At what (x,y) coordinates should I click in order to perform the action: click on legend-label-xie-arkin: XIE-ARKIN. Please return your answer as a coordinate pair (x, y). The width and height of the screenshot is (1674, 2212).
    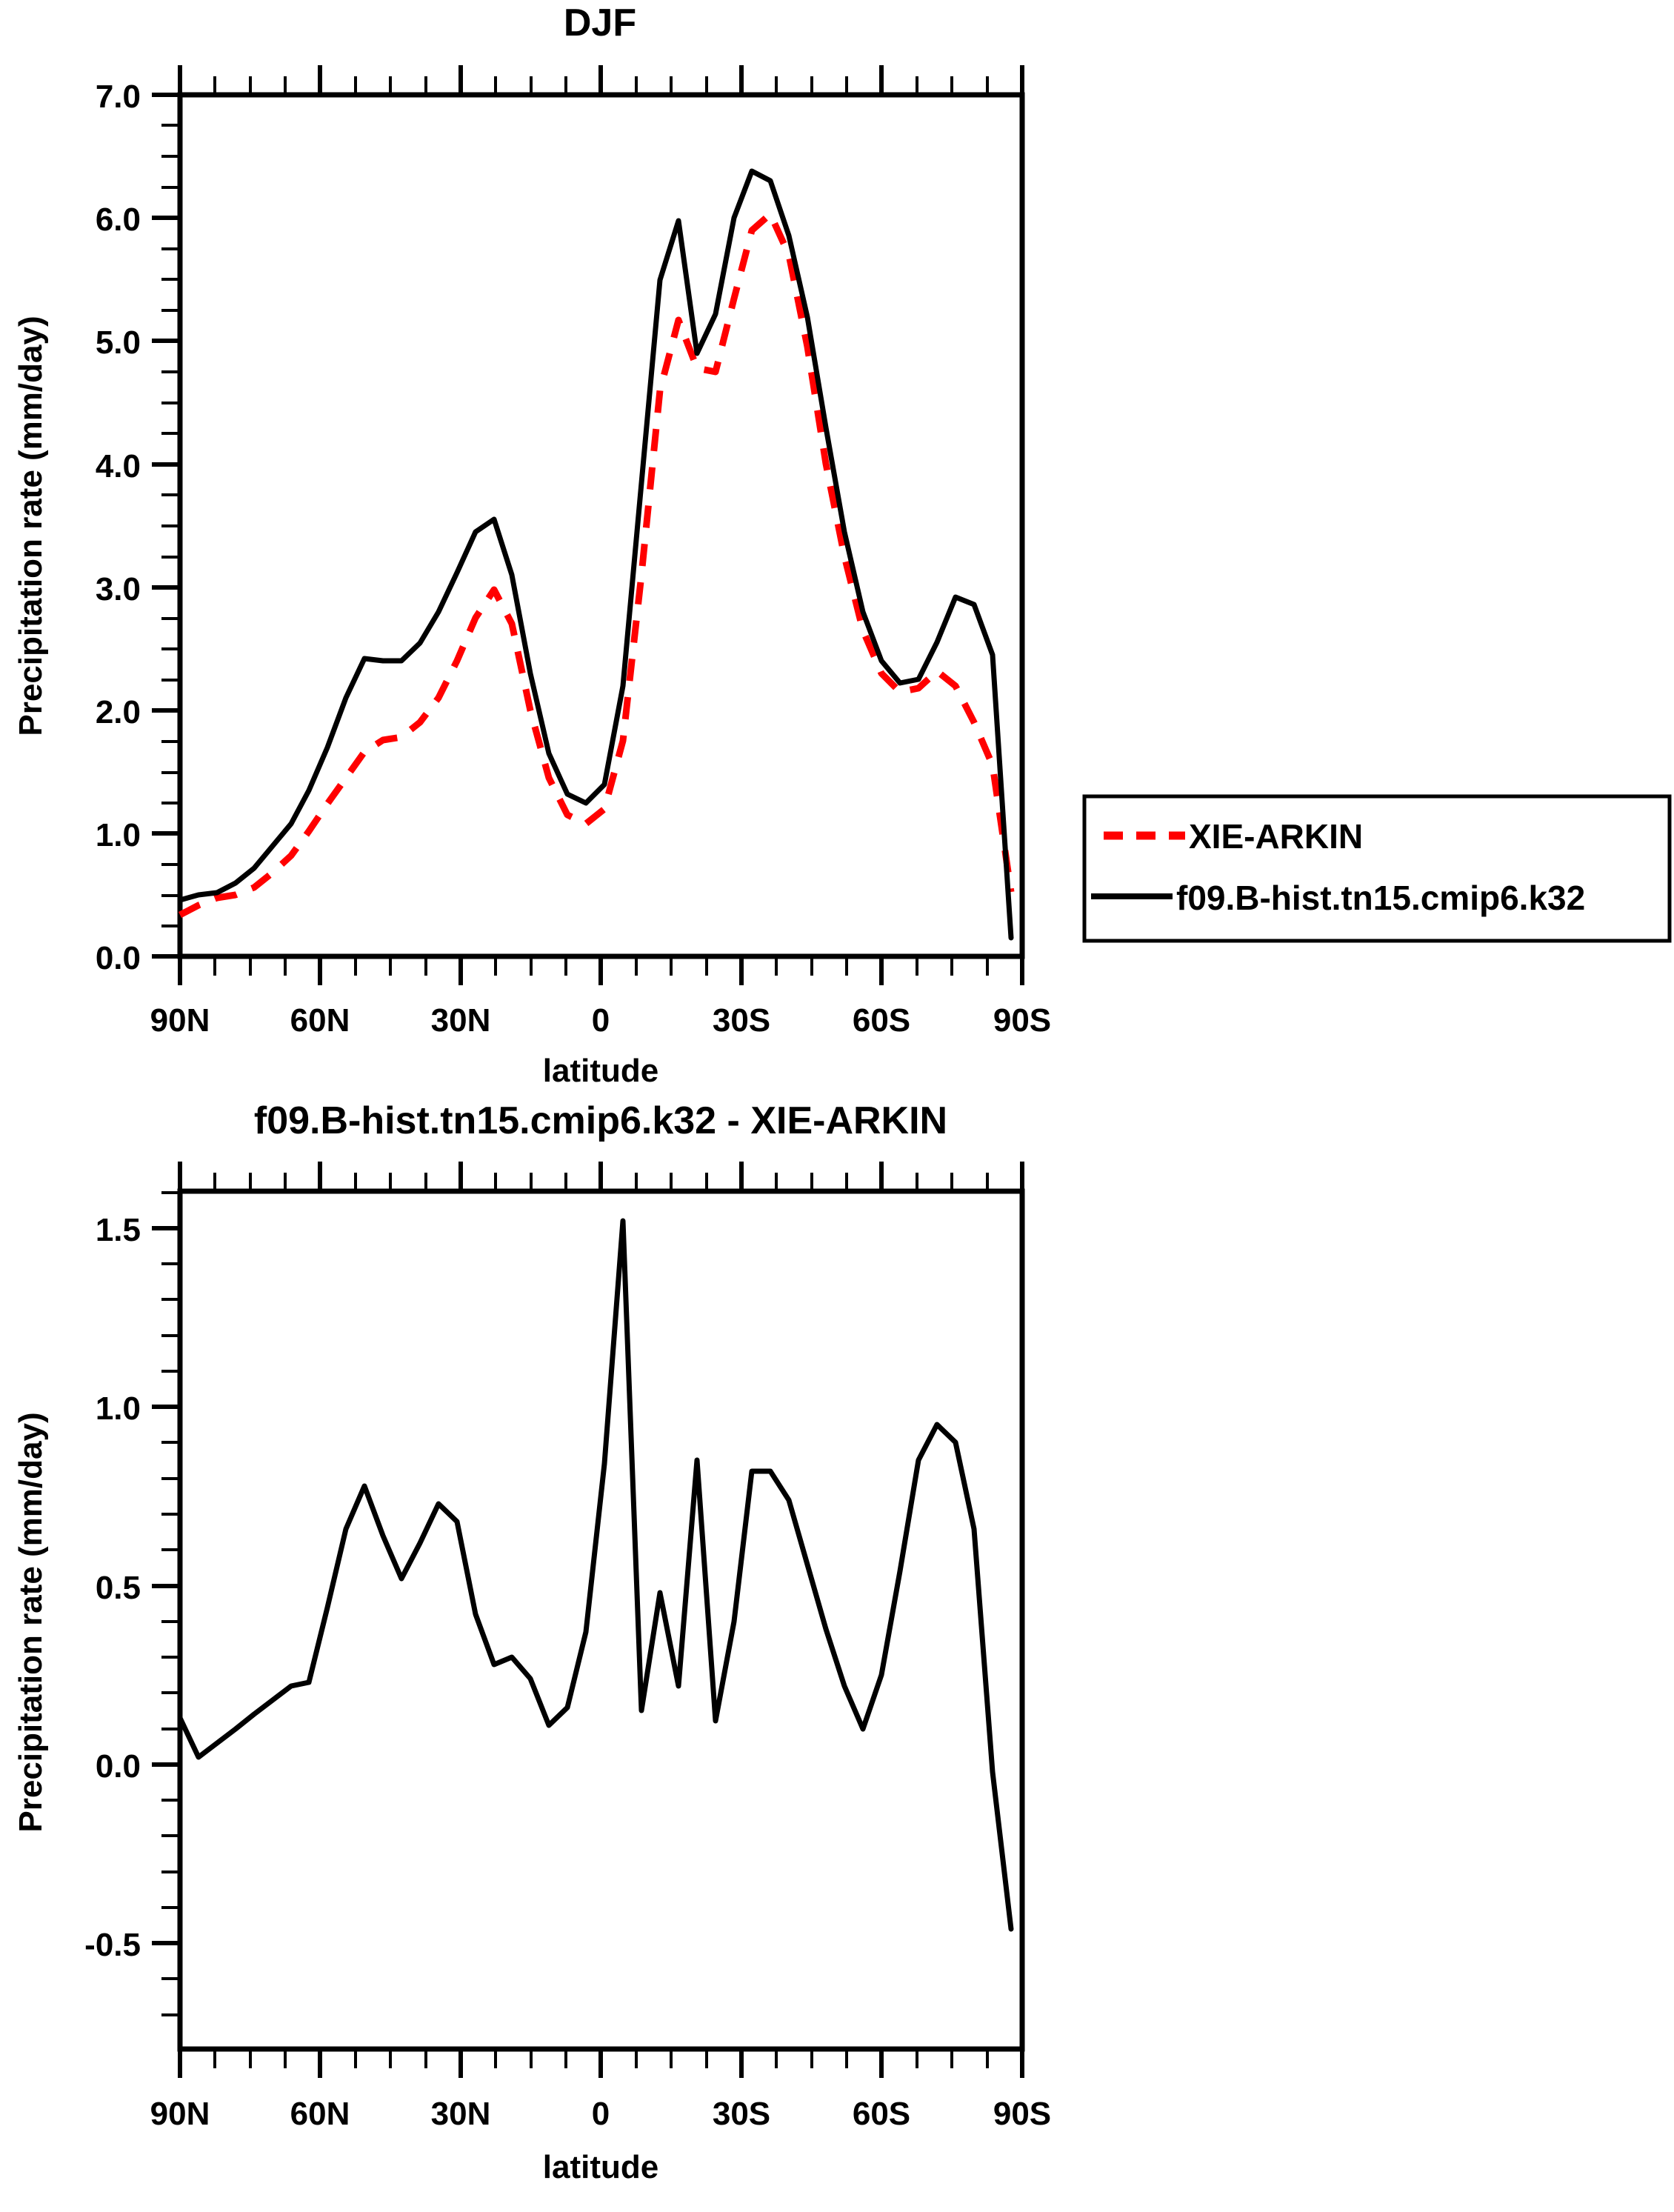
    Looking at the image, I should click on (1276, 836).